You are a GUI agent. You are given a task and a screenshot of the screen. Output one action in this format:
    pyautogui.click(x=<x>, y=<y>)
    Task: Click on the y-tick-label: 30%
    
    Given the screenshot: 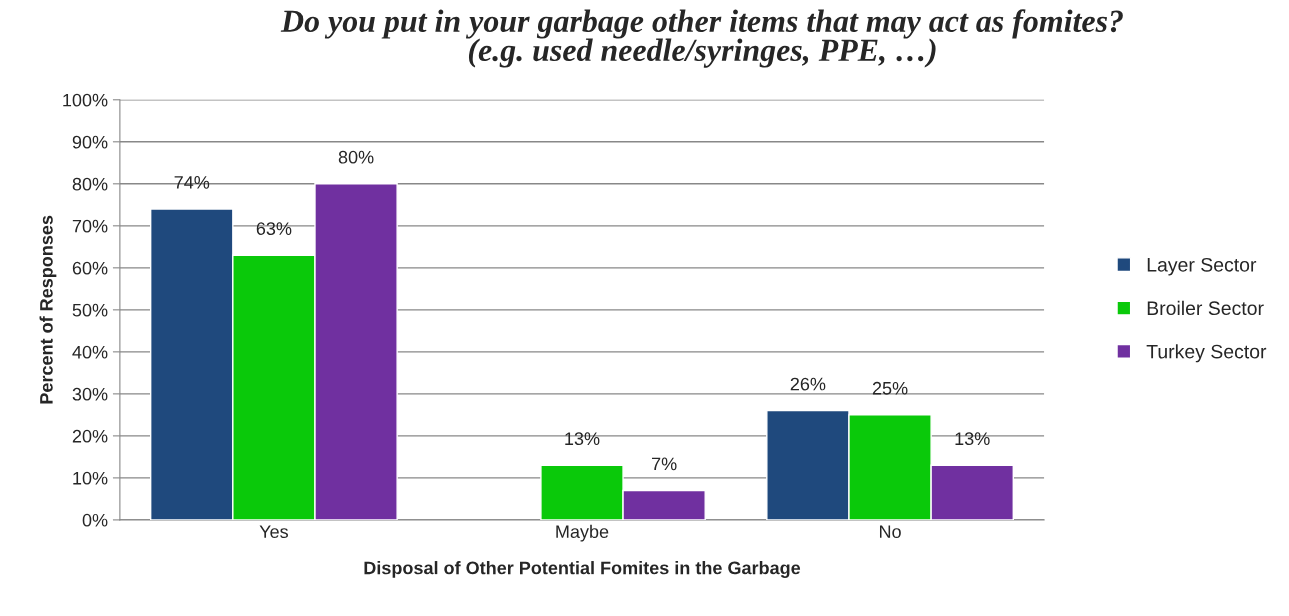 What is the action you would take?
    pyautogui.click(x=90, y=394)
    